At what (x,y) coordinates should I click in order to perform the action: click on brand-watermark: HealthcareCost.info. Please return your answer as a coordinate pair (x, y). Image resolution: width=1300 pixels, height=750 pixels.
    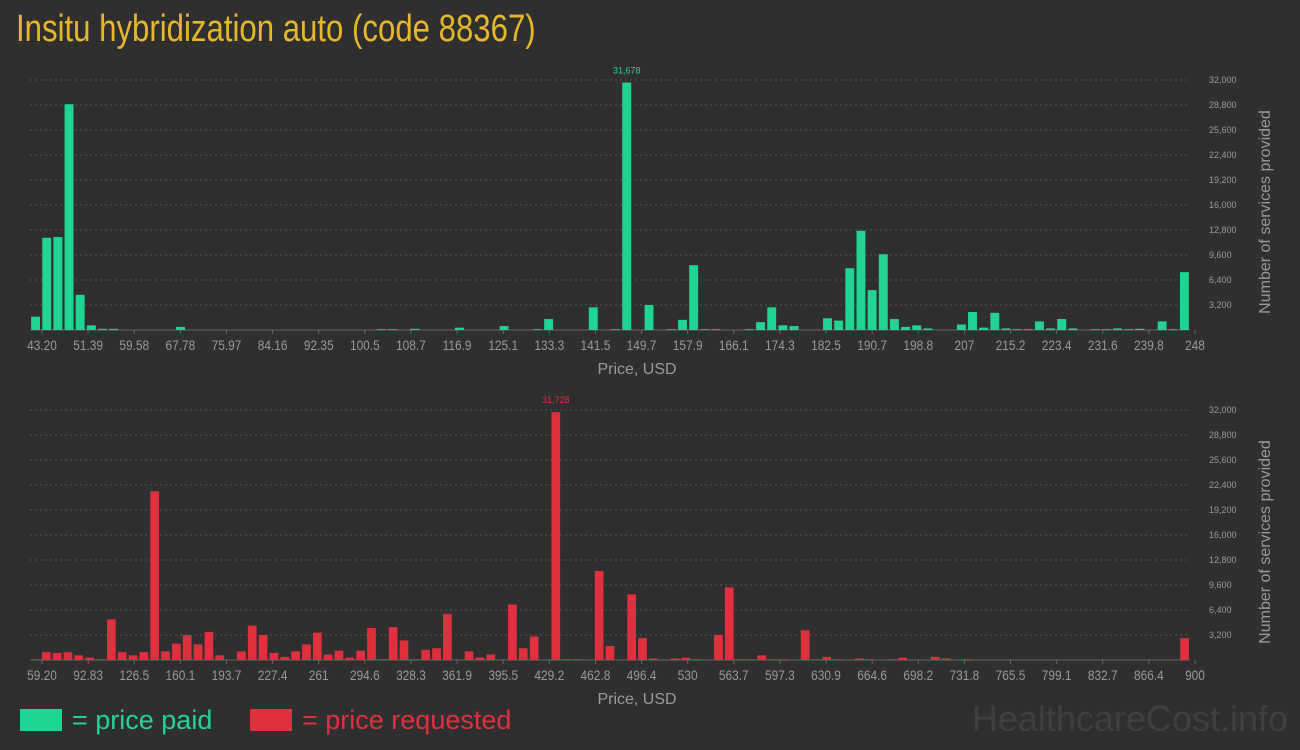
    Looking at the image, I should click on (1129, 718).